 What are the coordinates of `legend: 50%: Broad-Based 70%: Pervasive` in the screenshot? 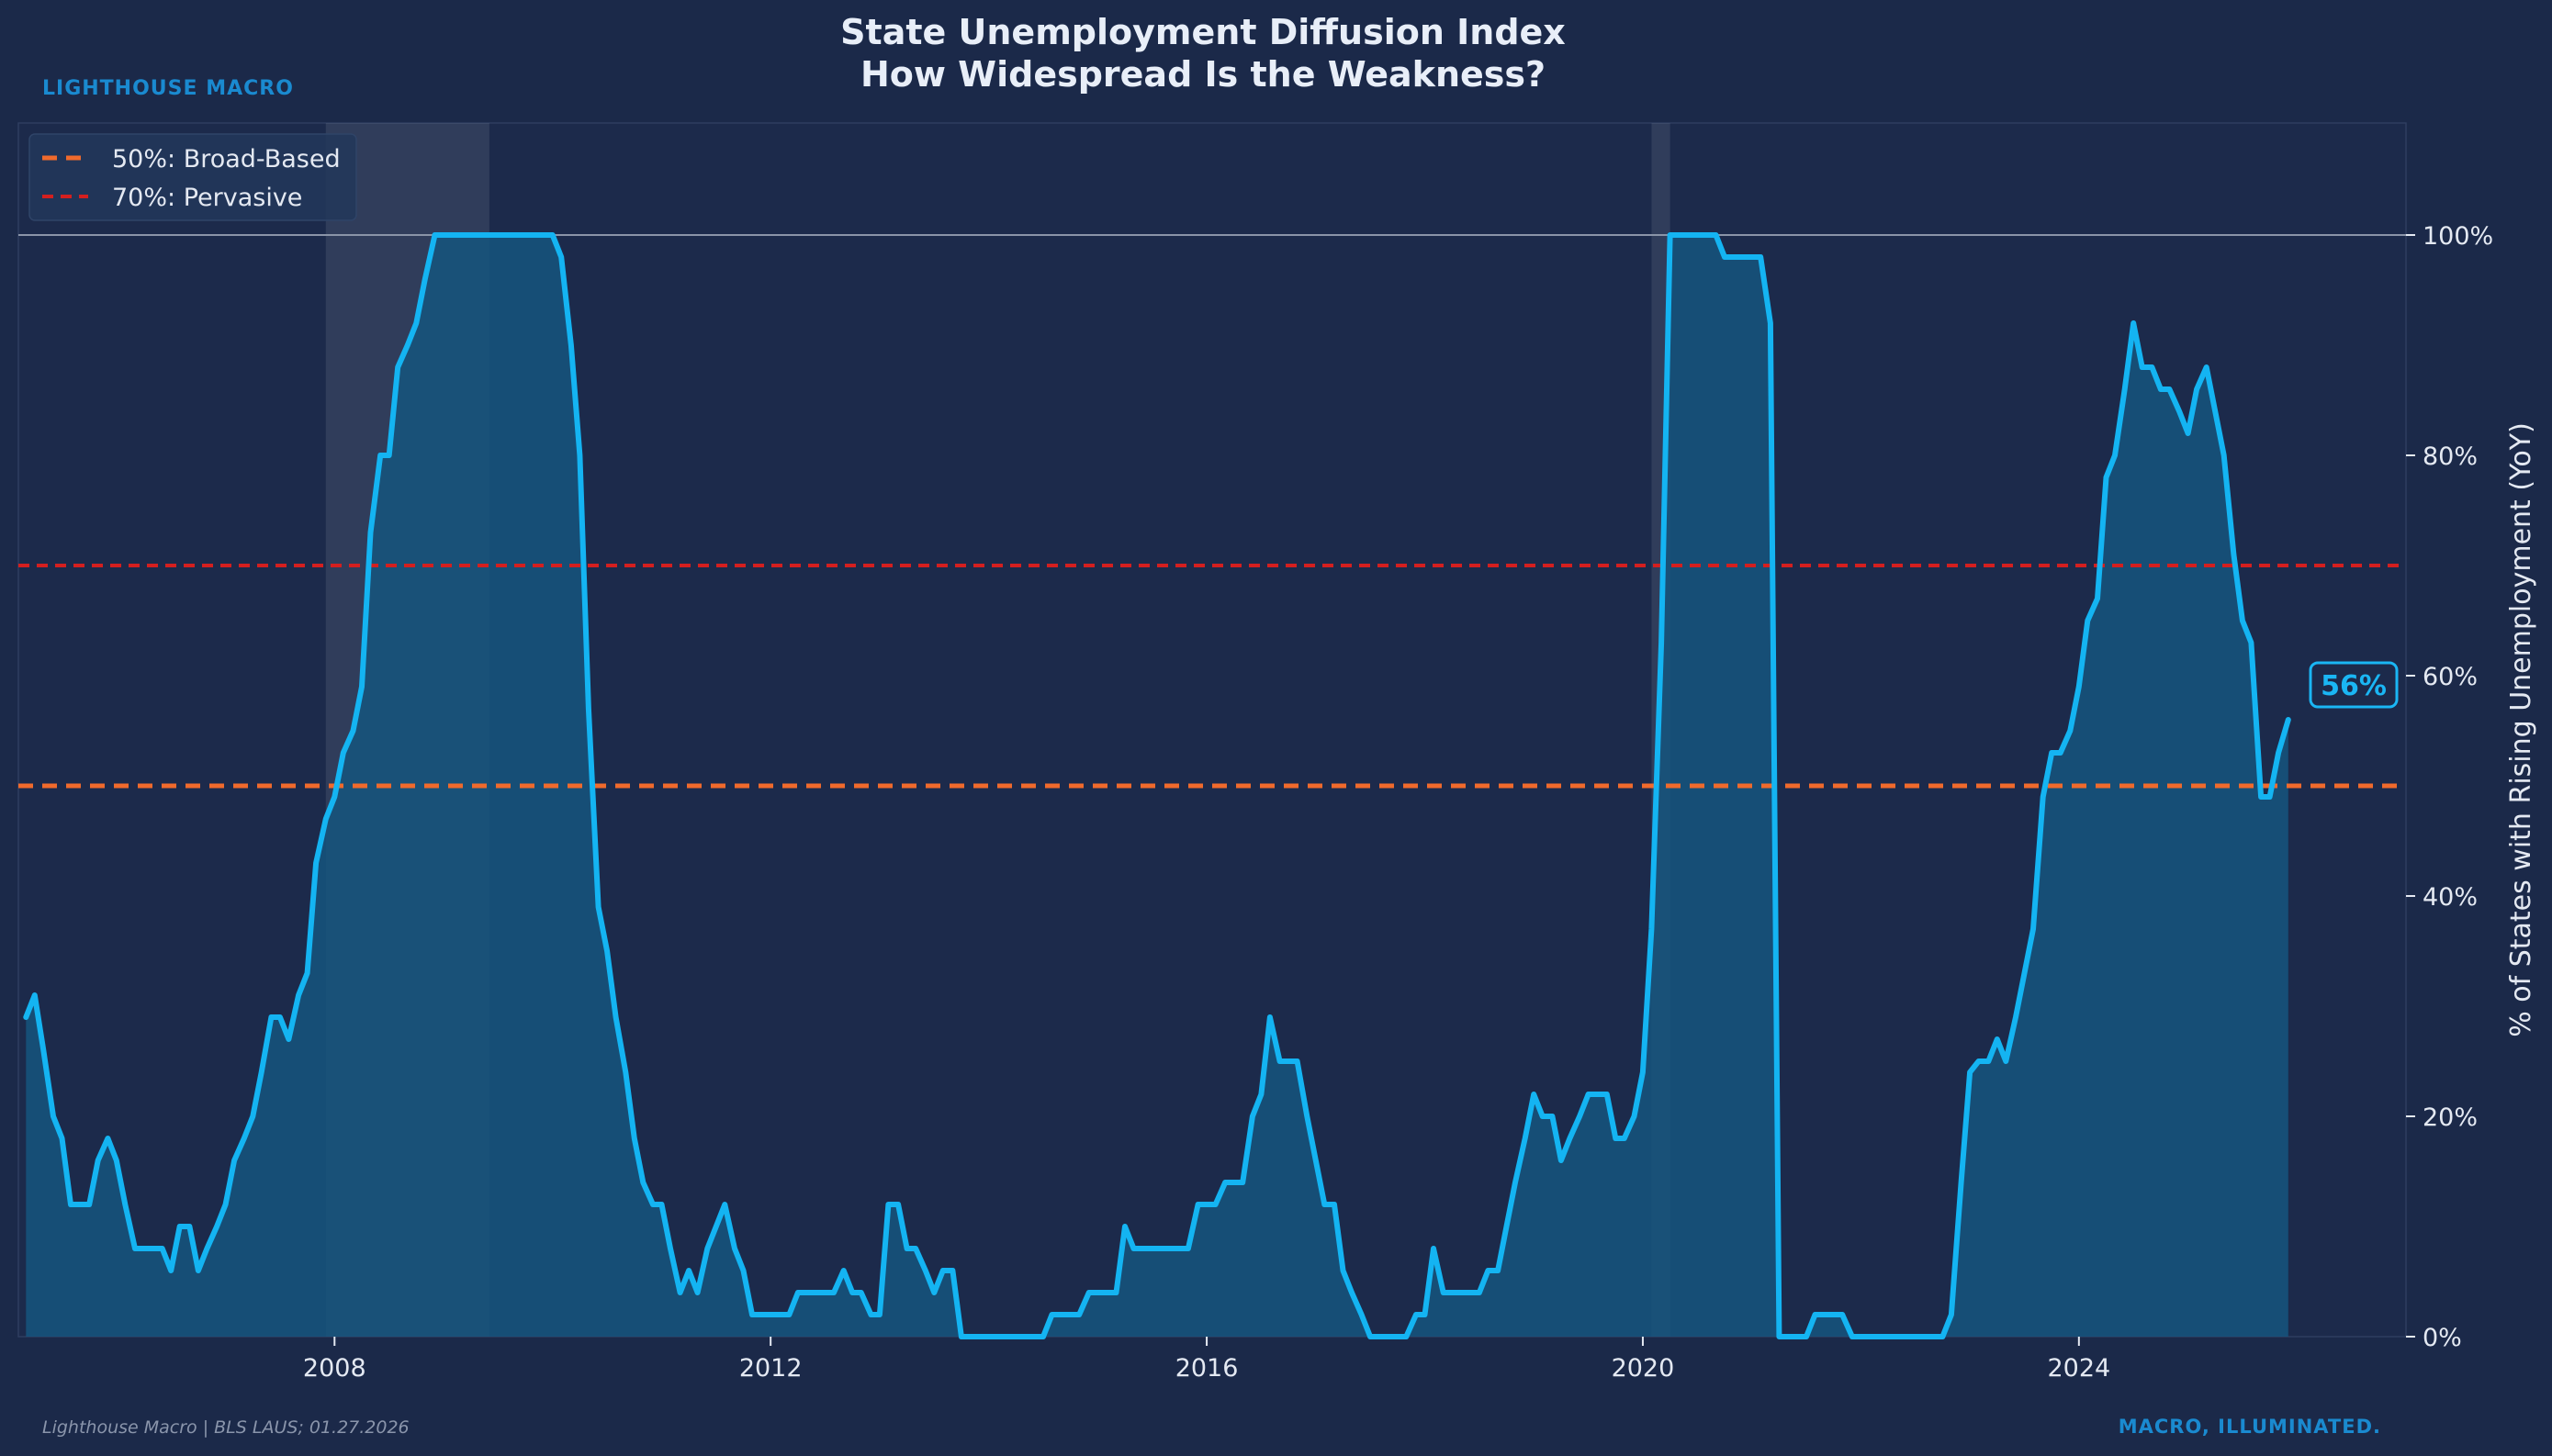 It's located at (192, 177).